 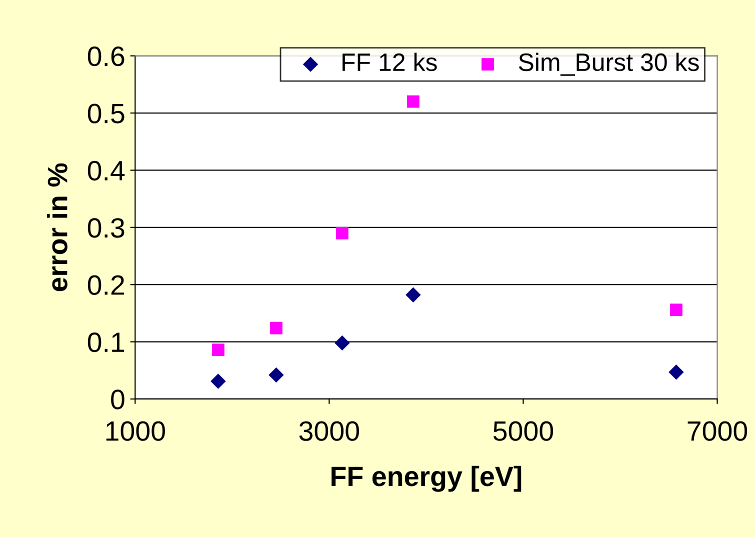 What do you see at coordinates (135, 431) in the screenshot?
I see `x-tick-label: 1000` at bounding box center [135, 431].